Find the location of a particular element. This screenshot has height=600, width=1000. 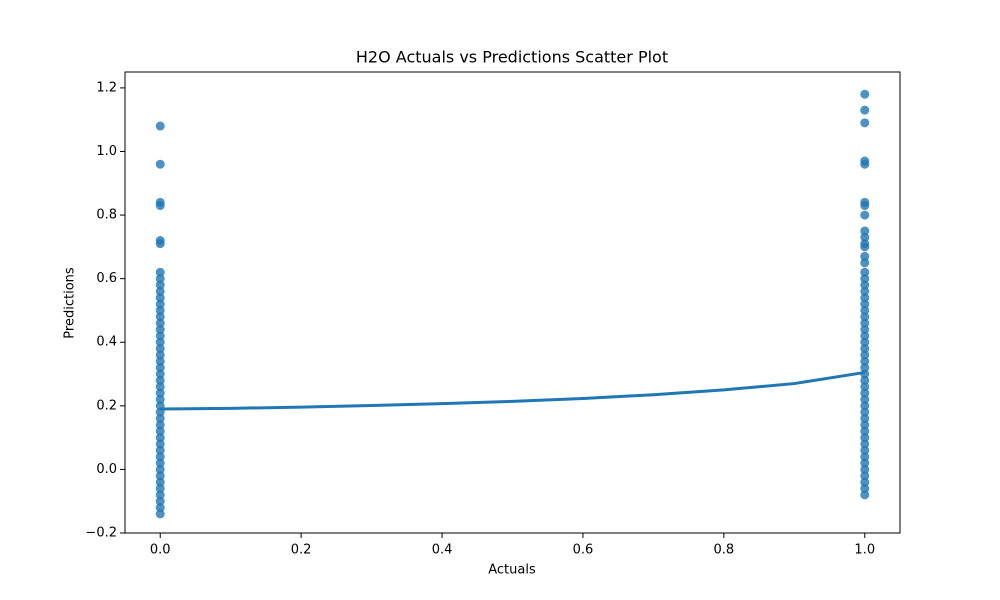

y-tick-label: 0.0 is located at coordinates (106, 469).